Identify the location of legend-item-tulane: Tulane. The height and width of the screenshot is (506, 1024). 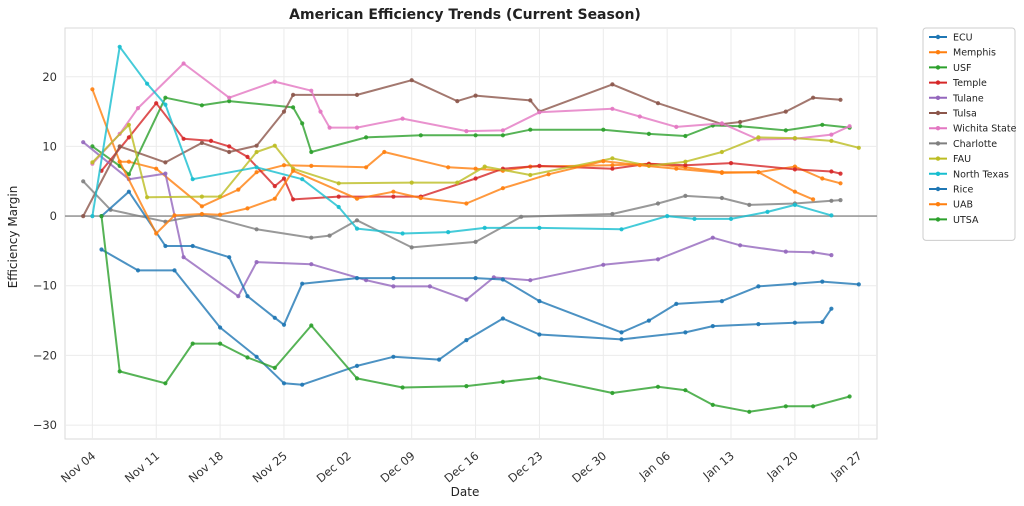
(956, 98).